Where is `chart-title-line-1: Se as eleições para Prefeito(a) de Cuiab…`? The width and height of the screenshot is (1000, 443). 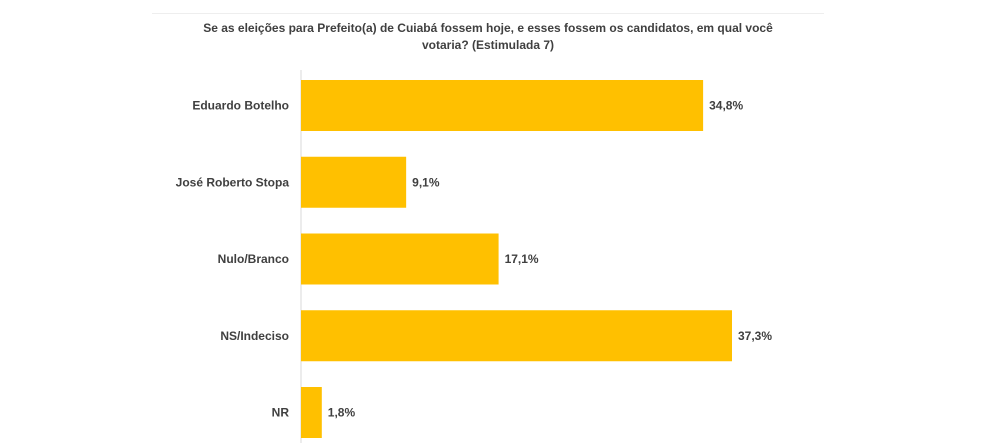
chart-title-line-1: Se as eleições para Prefeito(a) de Cuiab… is located at coordinates (488, 28).